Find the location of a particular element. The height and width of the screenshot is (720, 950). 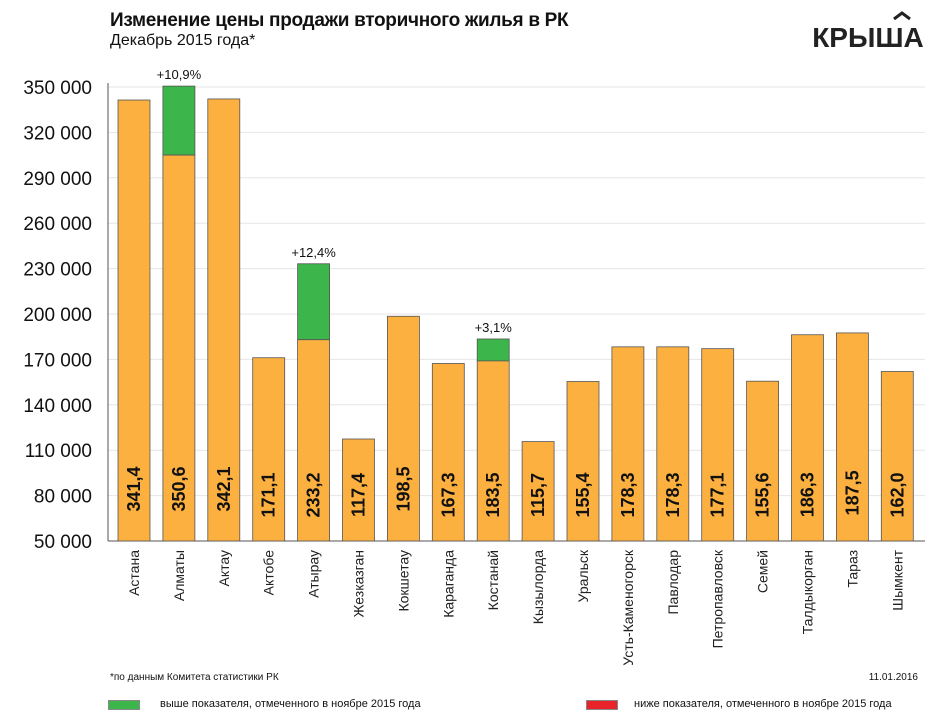

y-tick-label: 80 000 is located at coordinates (63, 497).